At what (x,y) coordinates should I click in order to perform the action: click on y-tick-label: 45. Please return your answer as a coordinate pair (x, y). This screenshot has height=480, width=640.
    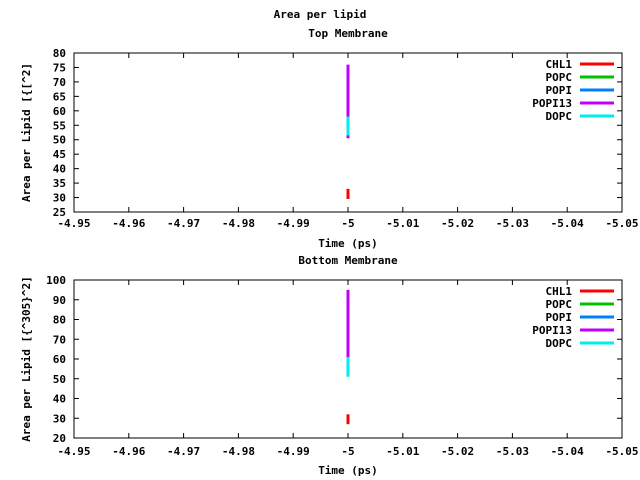
    Looking at the image, I should click on (59, 154).